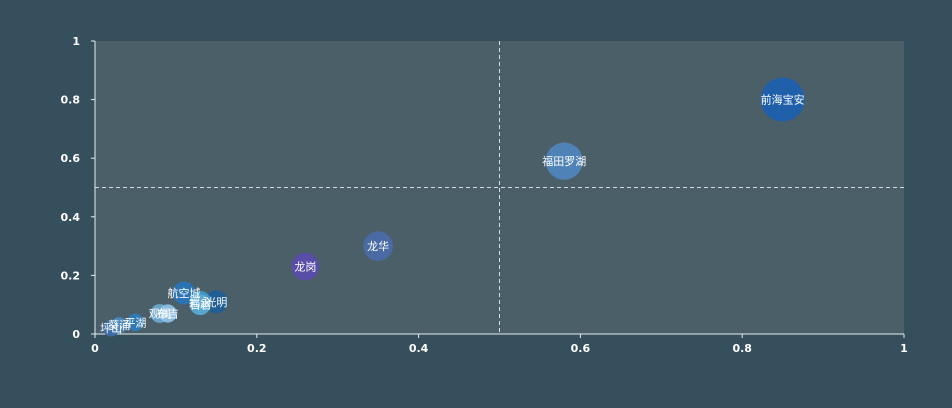 The image size is (952, 408). I want to click on bubble-龙华, so click(378, 246).